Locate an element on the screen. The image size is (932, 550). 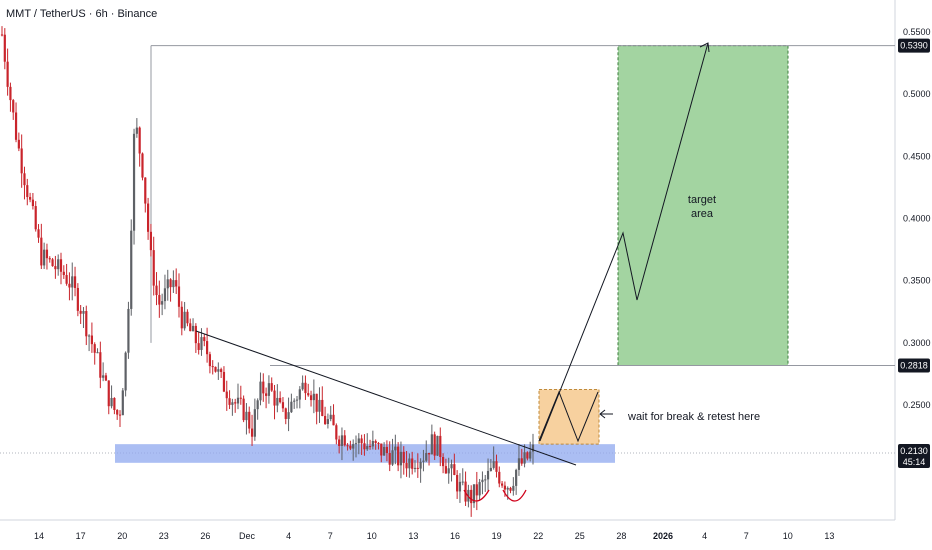
x-tick-label: 26 is located at coordinates (205, 536).